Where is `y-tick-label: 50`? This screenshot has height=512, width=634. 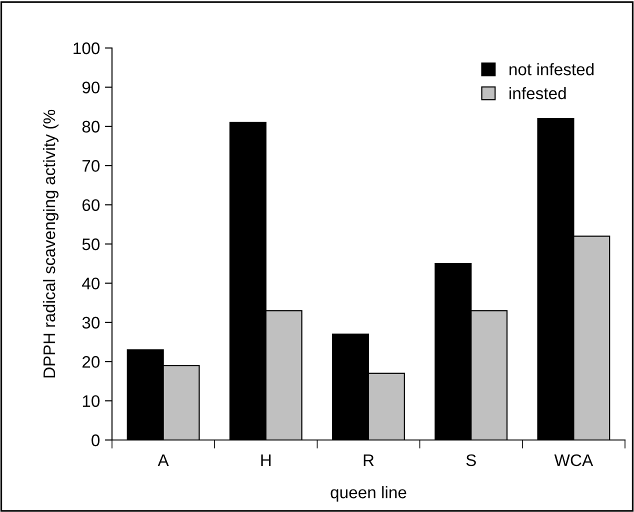 y-tick-label: 50 is located at coordinates (91, 244).